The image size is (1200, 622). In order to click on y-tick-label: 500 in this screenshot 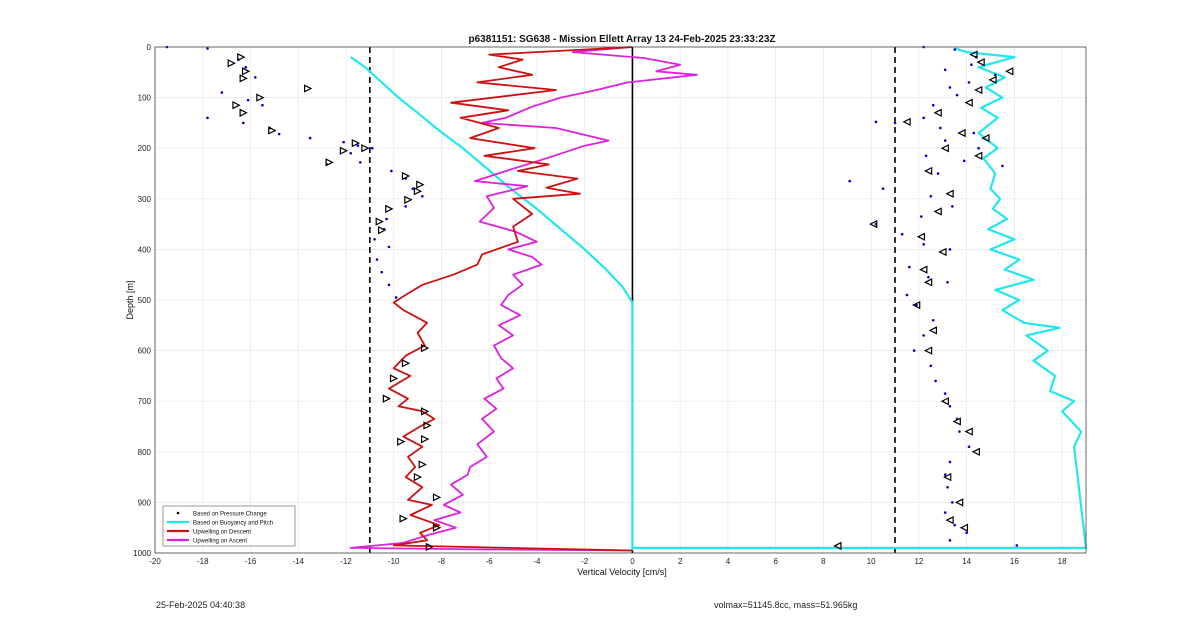, I will do `click(145, 300)`.